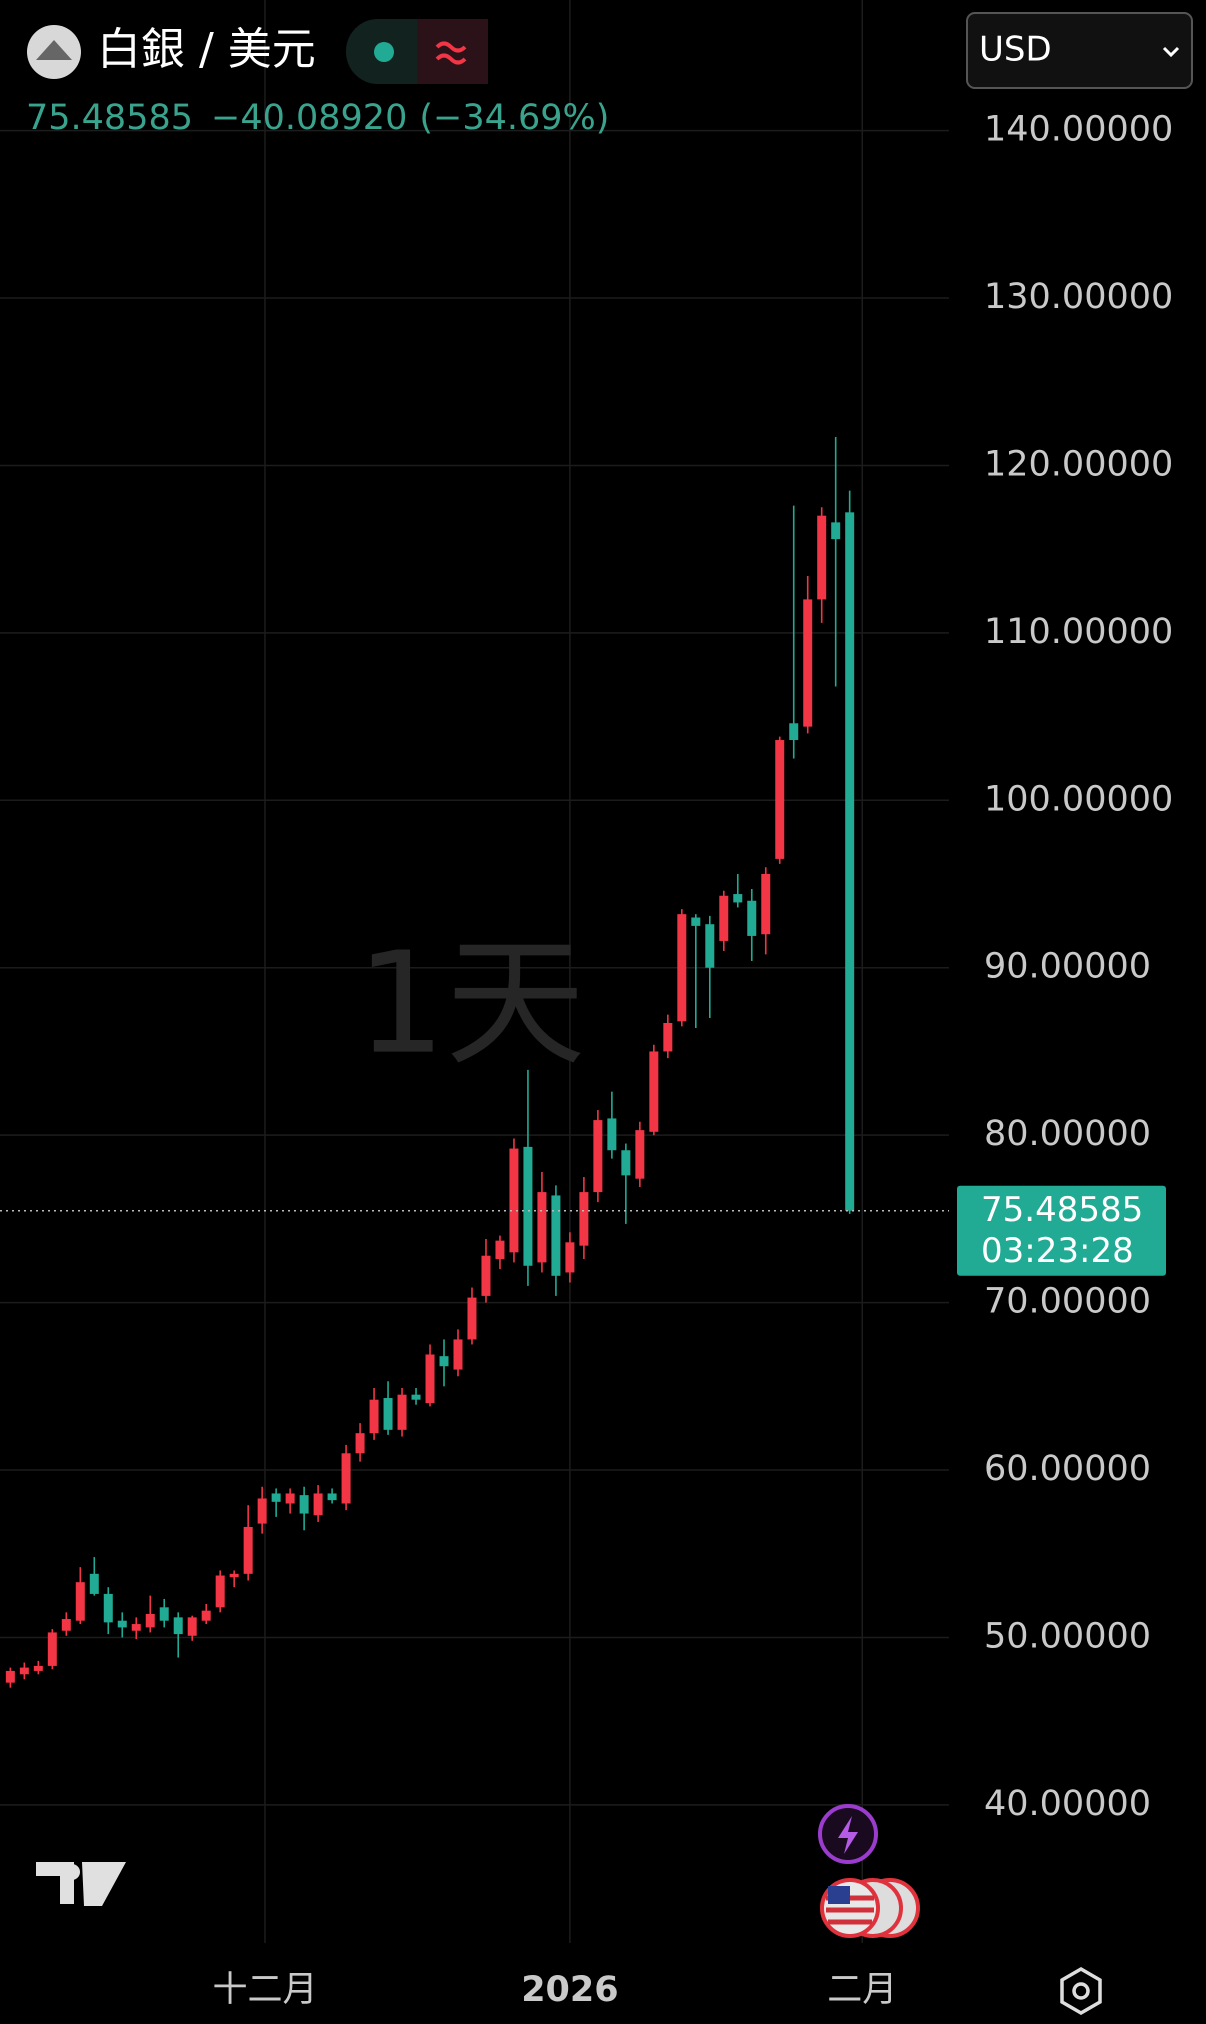 The image size is (1206, 2024). Describe the element at coordinates (1078, 632) in the screenshot. I see `y-tick-label: 110.00000` at that location.